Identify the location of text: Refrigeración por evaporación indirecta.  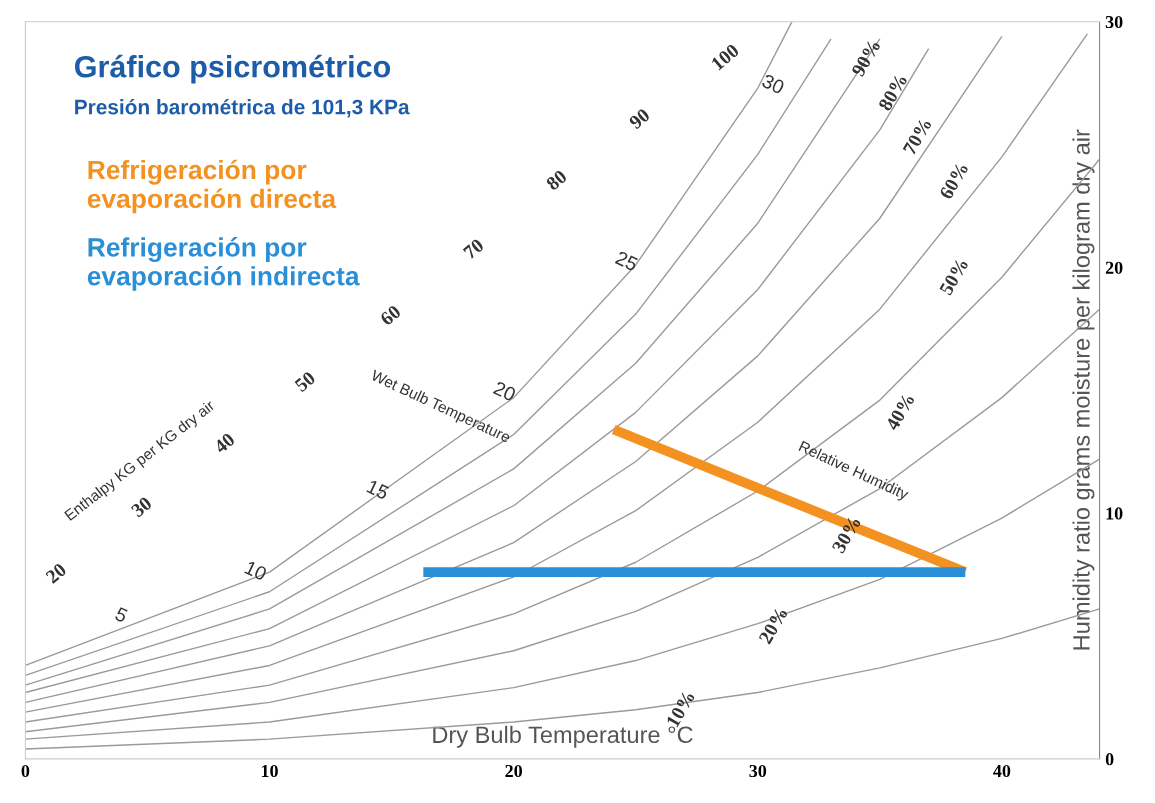
(223, 264).